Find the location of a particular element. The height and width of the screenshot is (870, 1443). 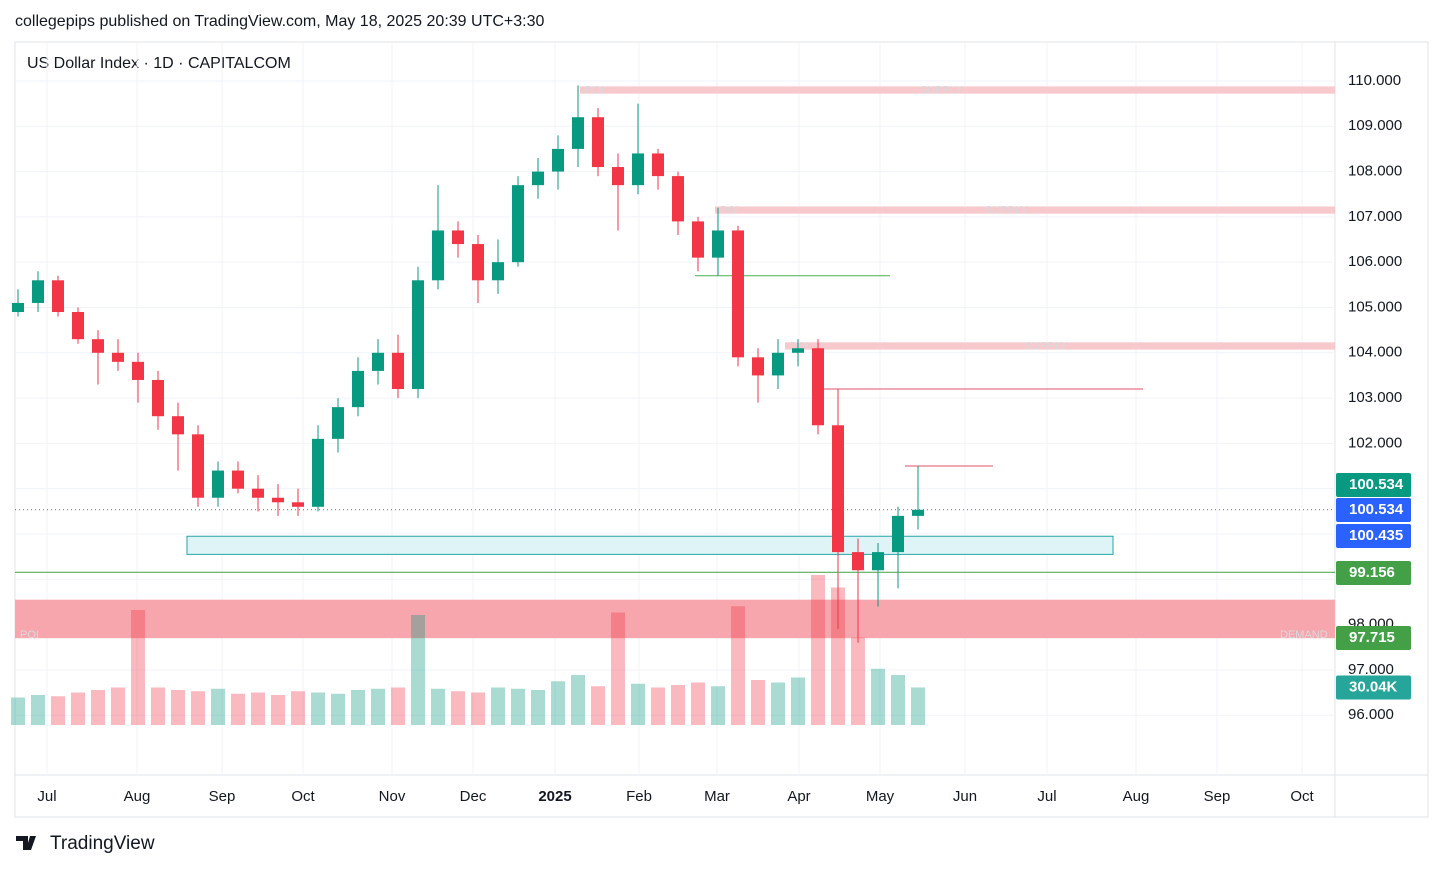

volume-badge-label: 30.04K is located at coordinates (1373, 686).